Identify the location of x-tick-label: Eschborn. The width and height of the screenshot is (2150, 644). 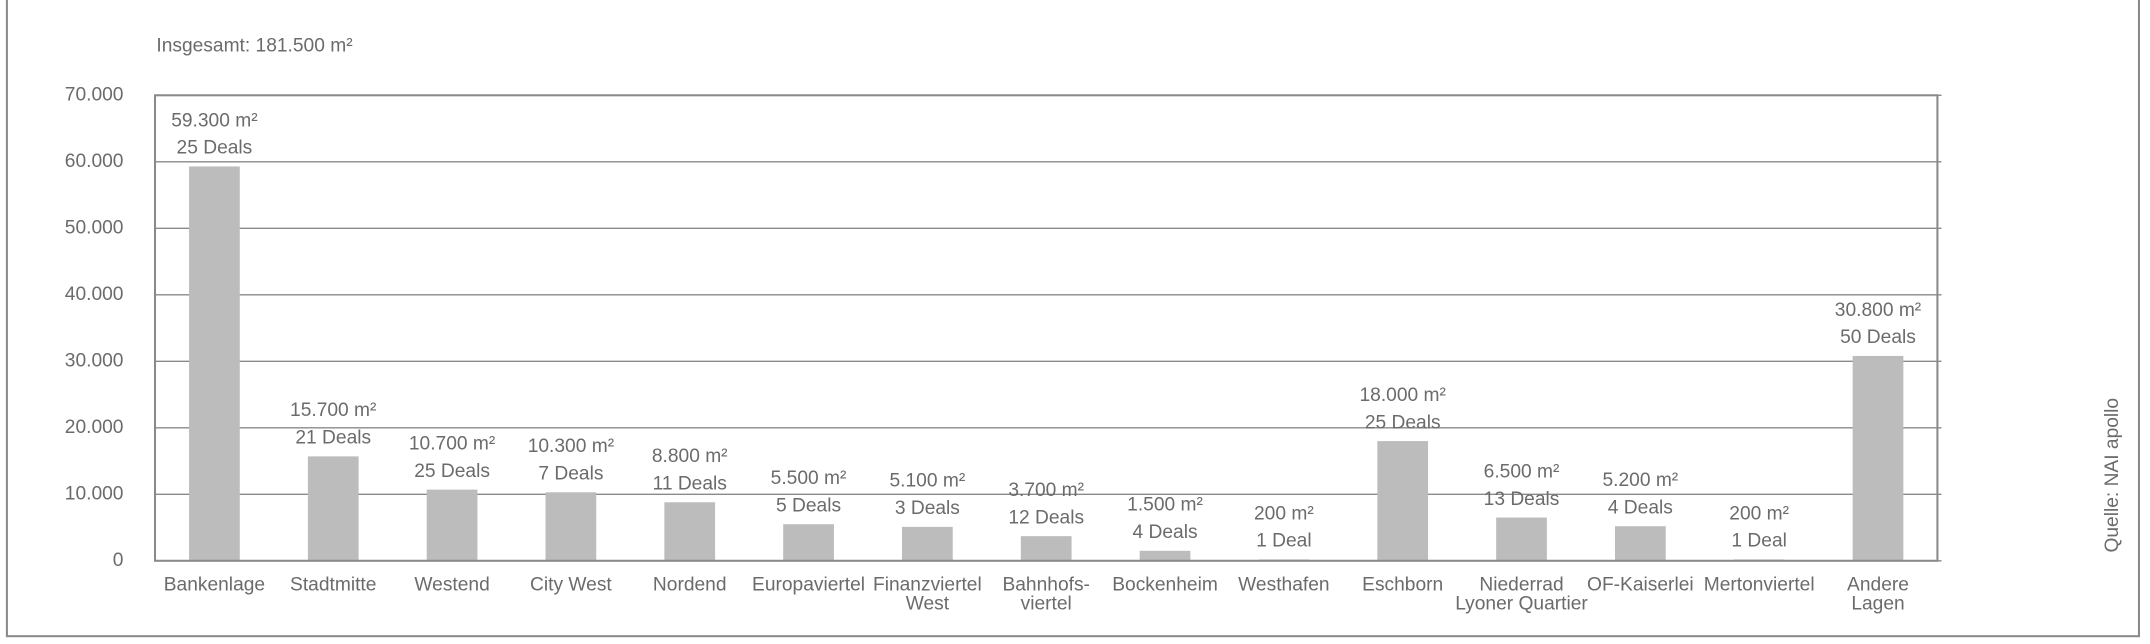
(1402, 585).